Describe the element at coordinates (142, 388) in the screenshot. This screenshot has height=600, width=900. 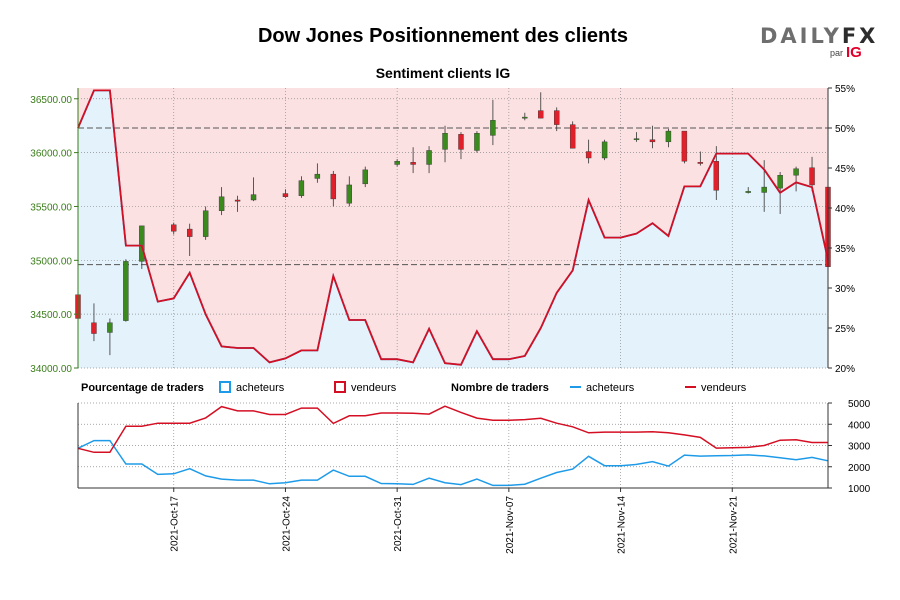
I see `legend-percent-heading: Pourcentage de traders` at that location.